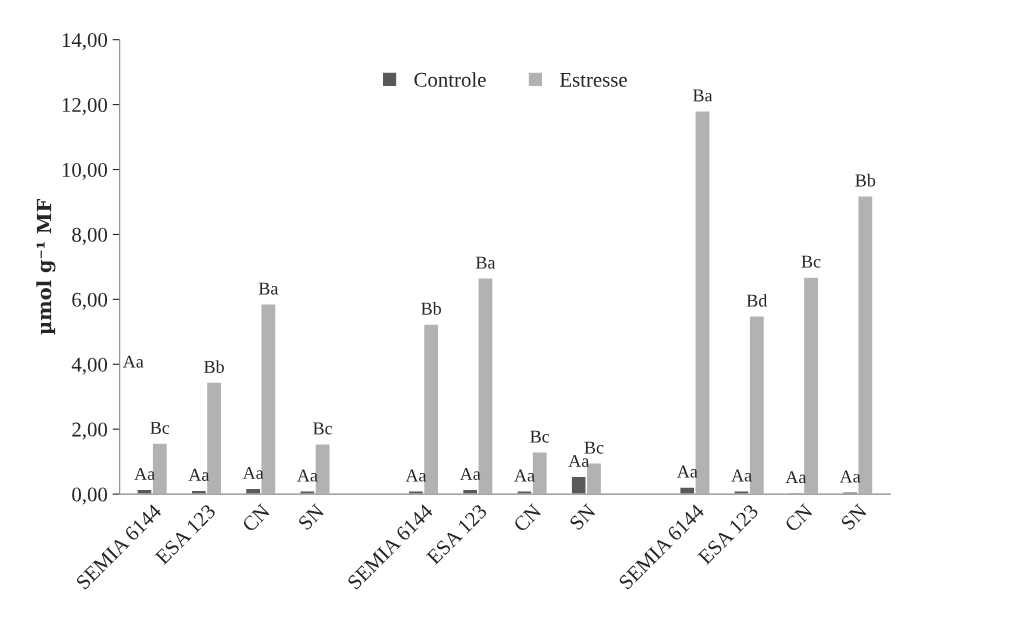  What do you see at coordinates (90, 496) in the screenshot?
I see `y-tick-label: 0,00` at bounding box center [90, 496].